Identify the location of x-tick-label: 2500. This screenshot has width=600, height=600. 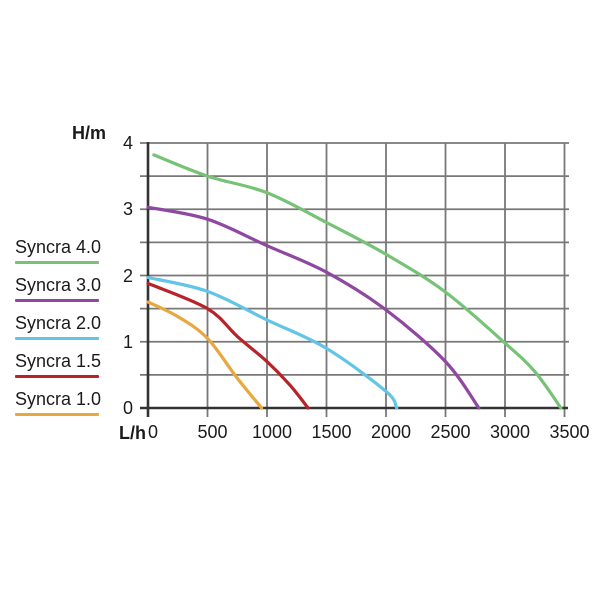
(450, 432).